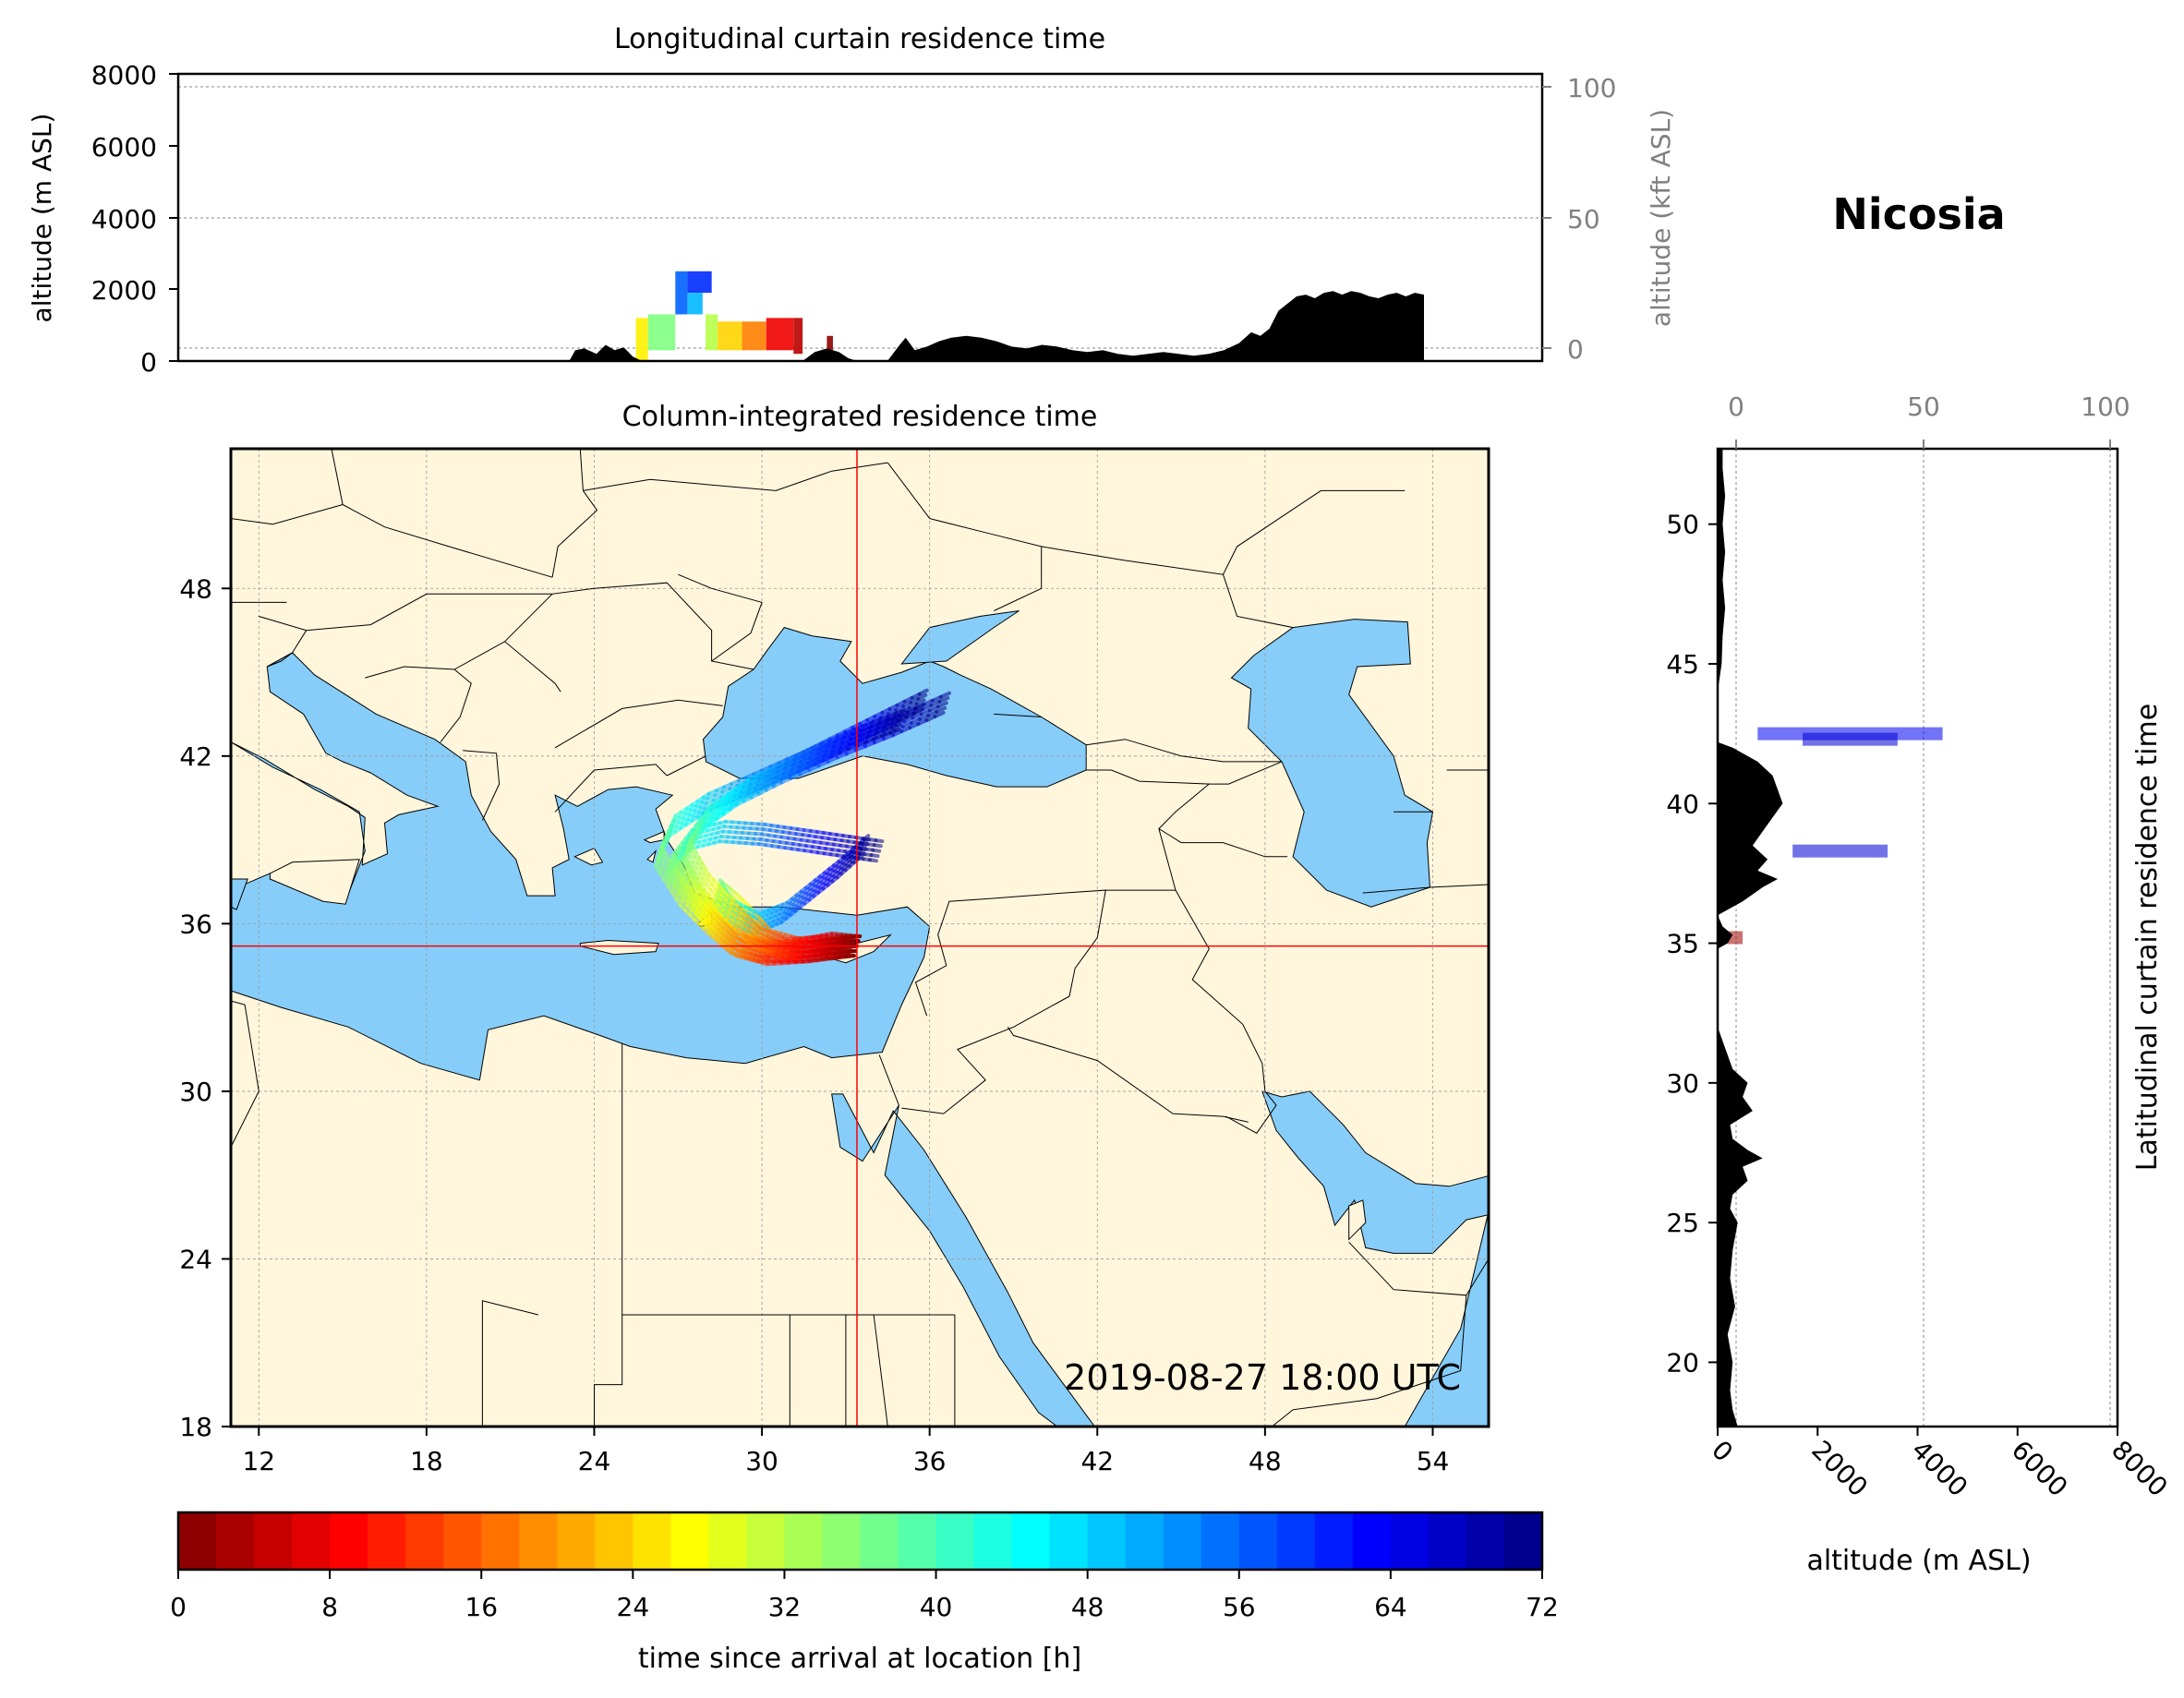  I want to click on long-ytick-right-label: 50, so click(1583, 219).